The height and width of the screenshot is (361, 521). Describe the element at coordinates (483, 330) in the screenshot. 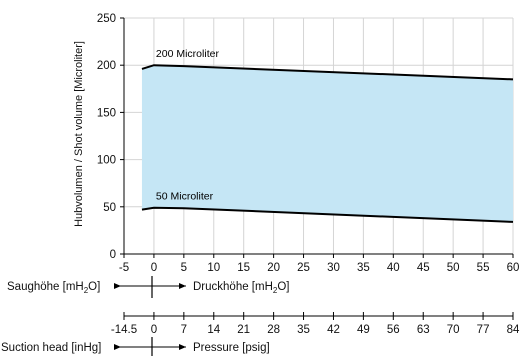

I see `psig-tick-label: 77` at that location.